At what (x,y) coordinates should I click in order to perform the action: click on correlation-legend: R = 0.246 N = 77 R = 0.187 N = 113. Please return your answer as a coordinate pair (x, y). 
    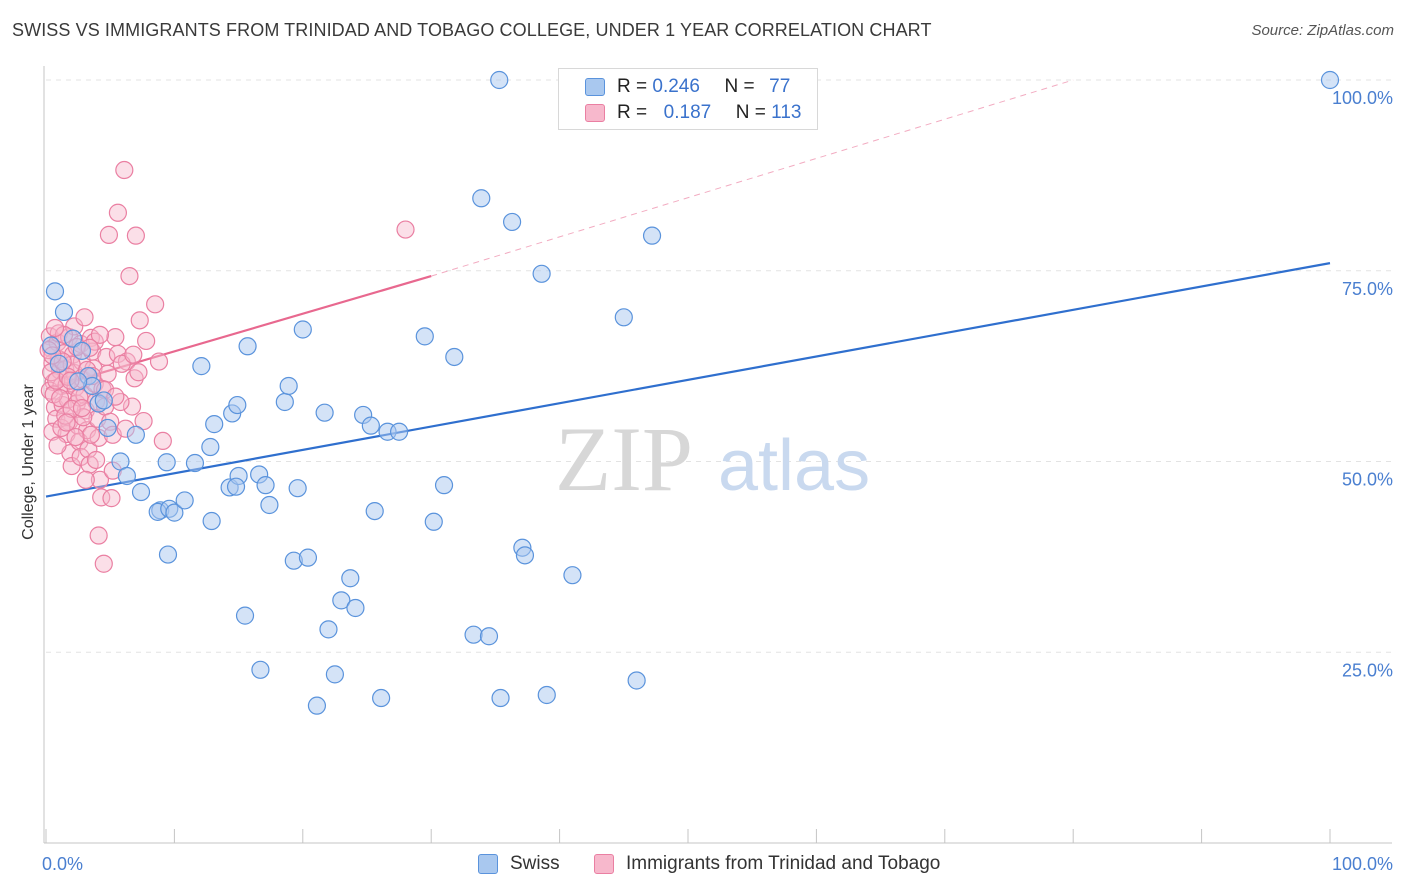
    Looking at the image, I should click on (688, 99).